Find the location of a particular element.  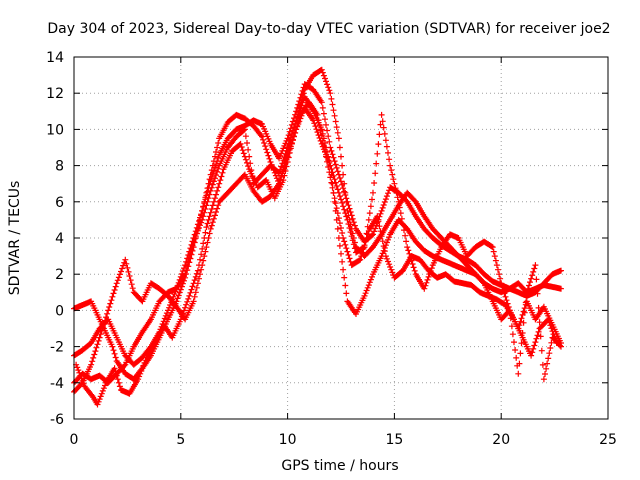

y-tick-label: 8 is located at coordinates (59, 167).